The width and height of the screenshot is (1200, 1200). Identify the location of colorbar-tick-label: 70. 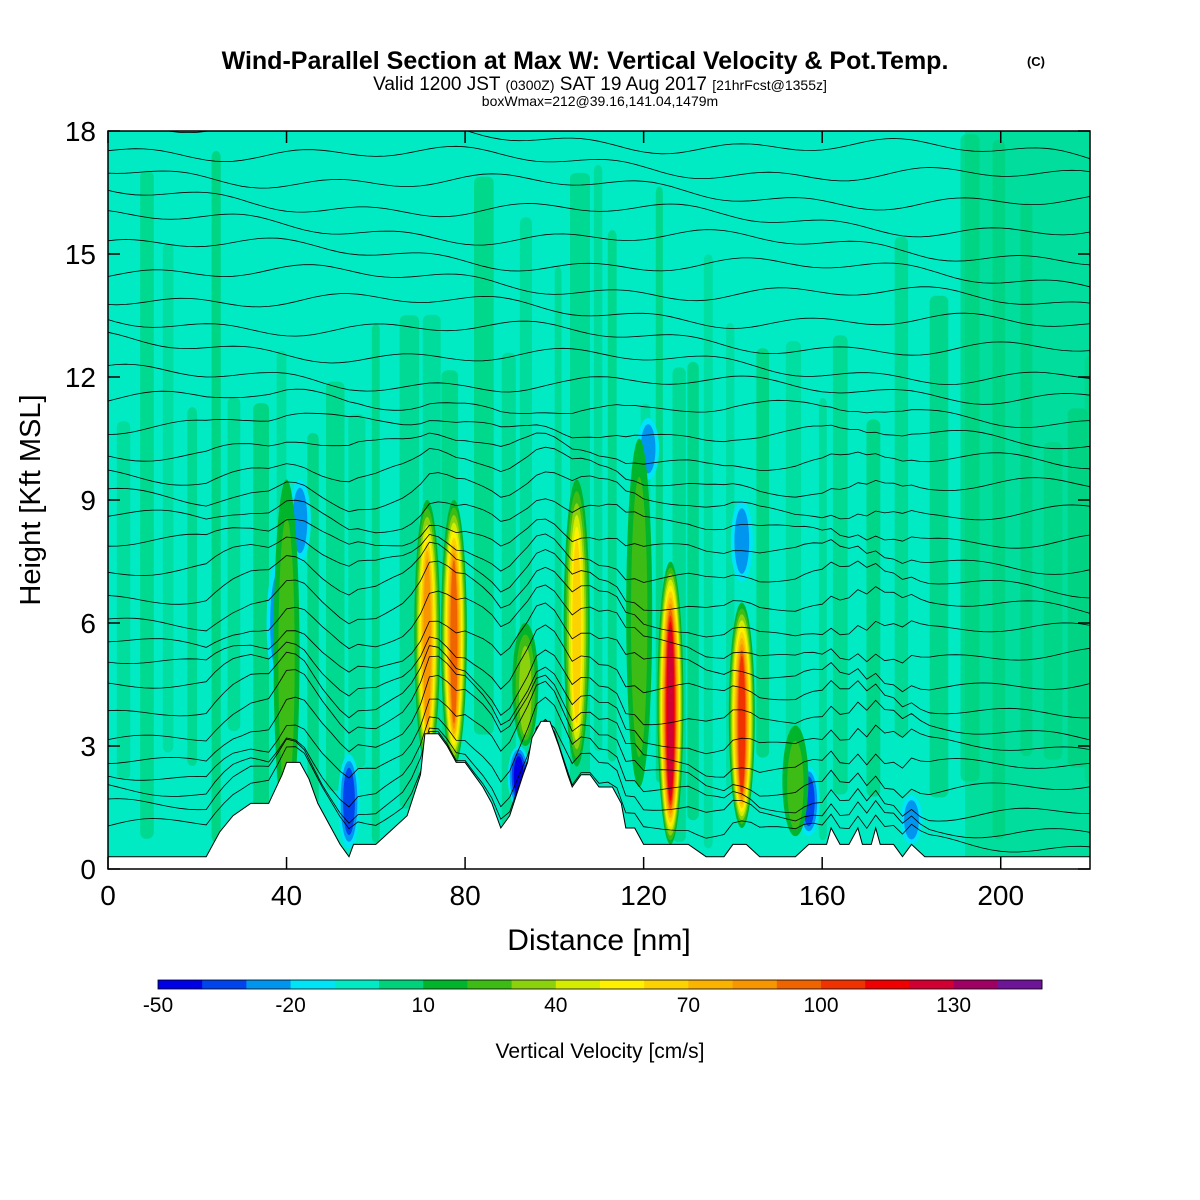
(688, 1005).